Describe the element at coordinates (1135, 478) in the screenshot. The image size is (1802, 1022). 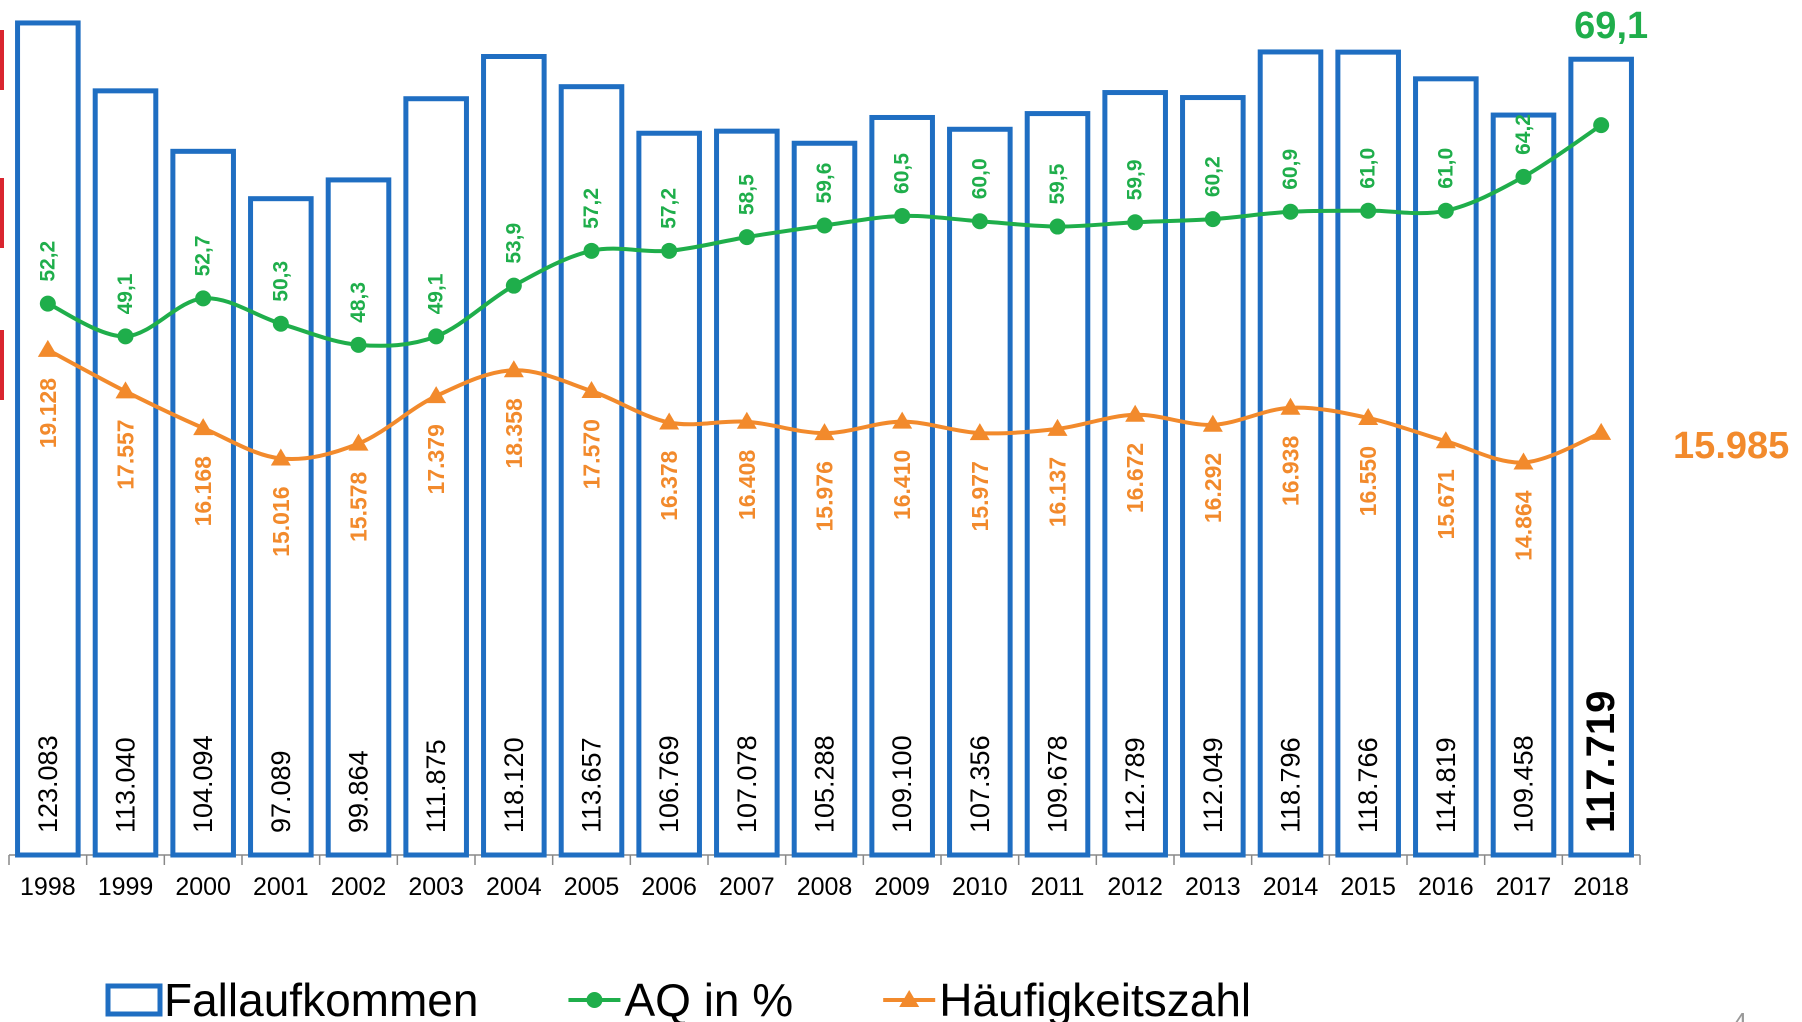
I see `data-label: 16.672` at that location.